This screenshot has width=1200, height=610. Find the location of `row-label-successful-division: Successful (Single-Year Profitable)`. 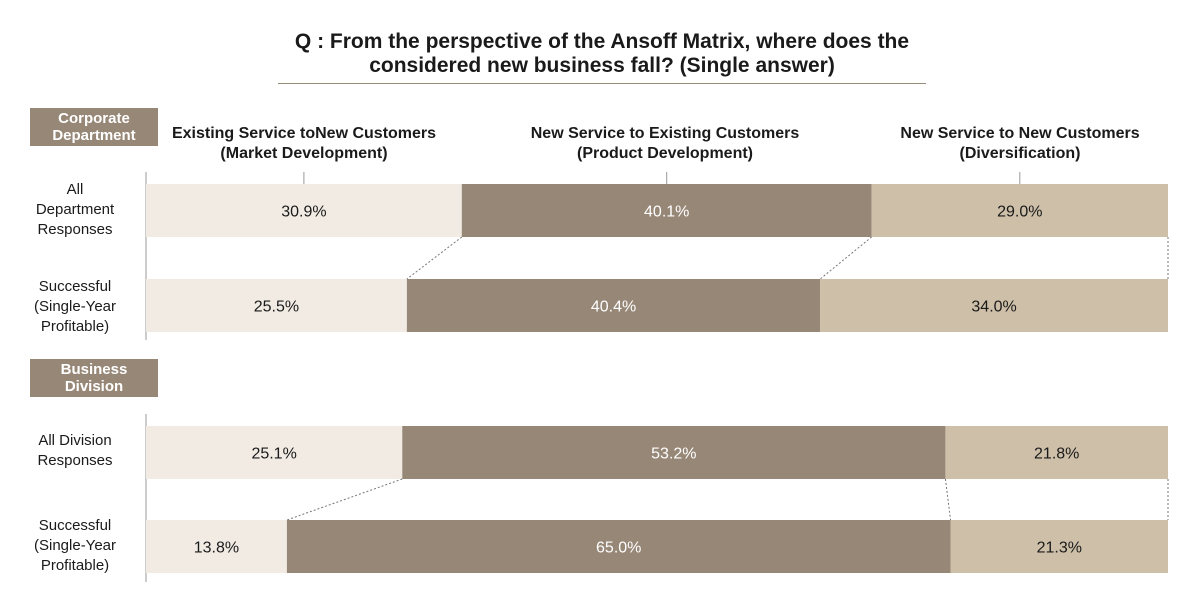

row-label-successful-division: Successful (Single-Year Profitable) is located at coordinates (75, 546).